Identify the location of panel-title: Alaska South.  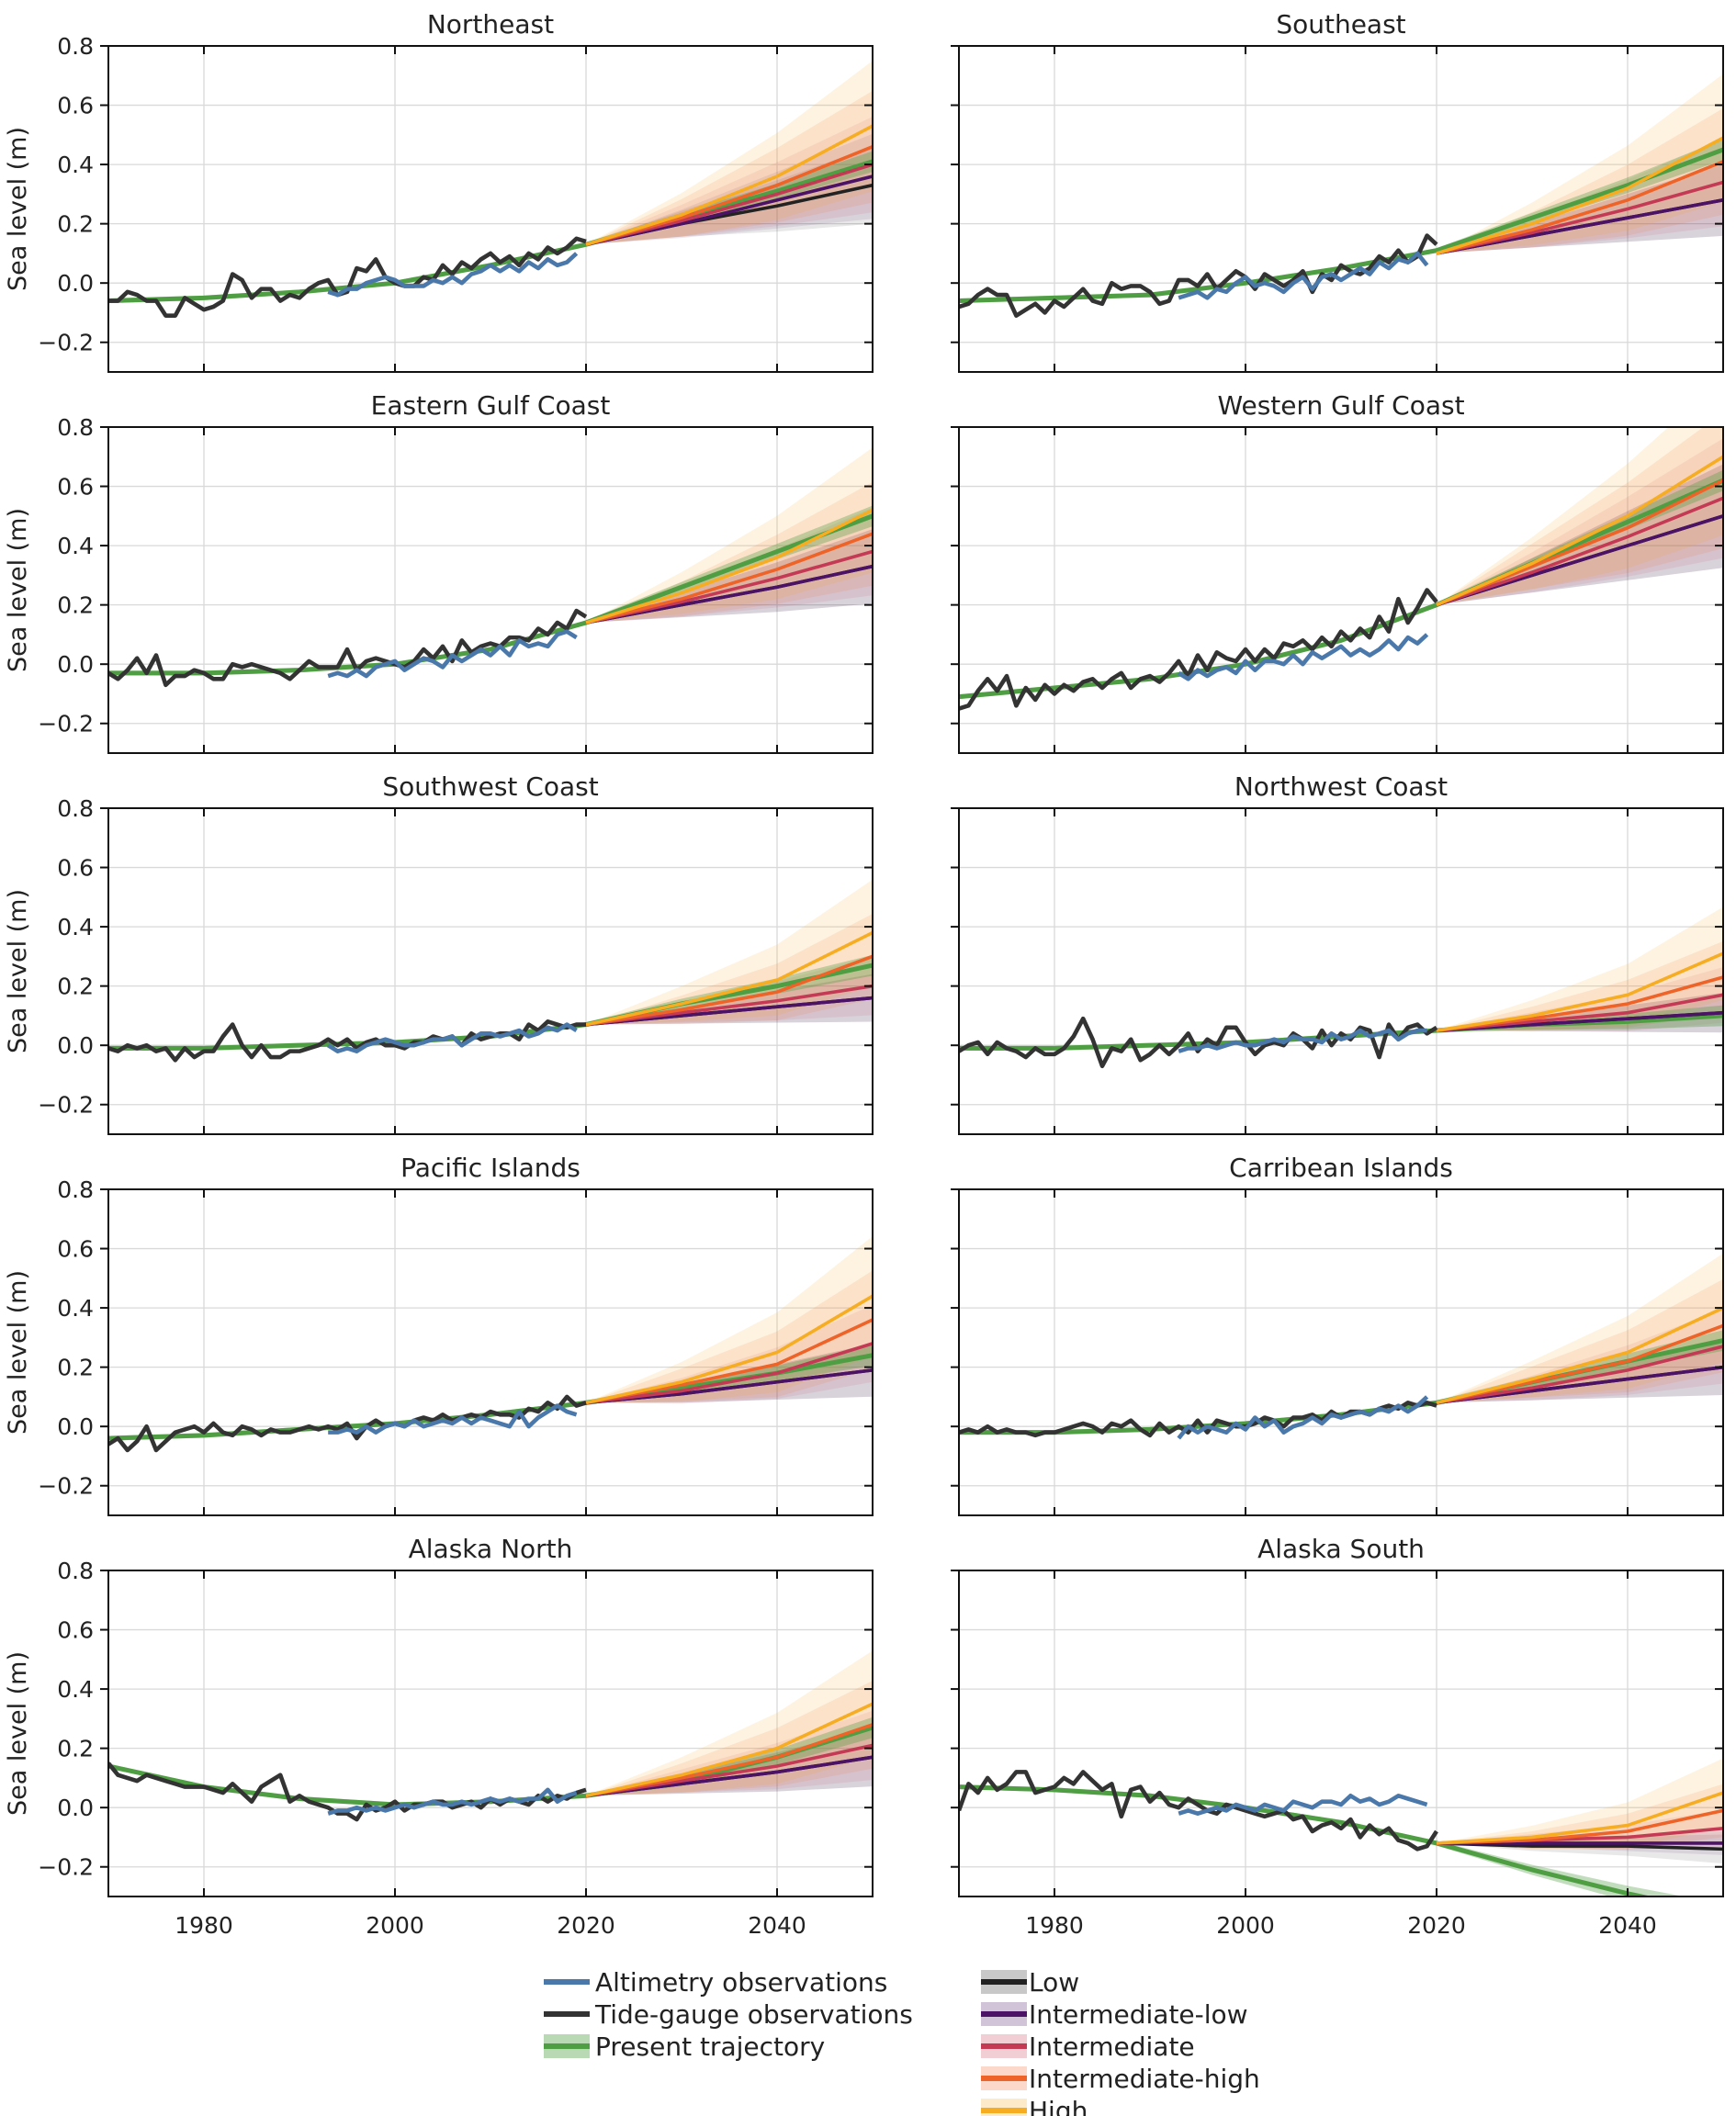
(1341, 1549).